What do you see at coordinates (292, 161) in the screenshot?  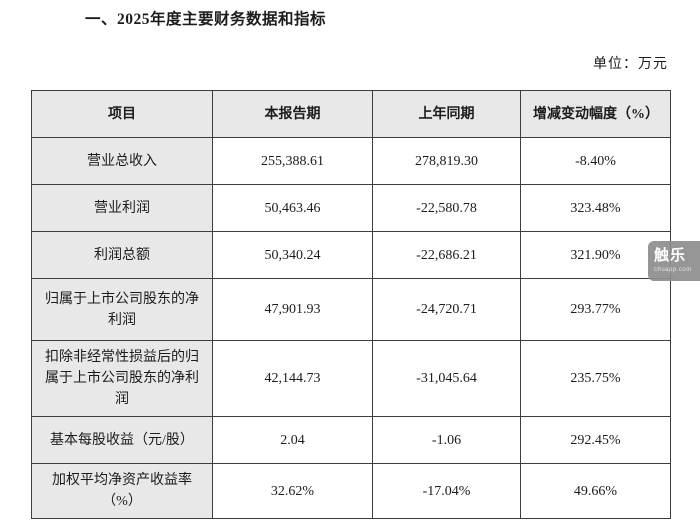 I see `cell-current-value: 255,388.61` at bounding box center [292, 161].